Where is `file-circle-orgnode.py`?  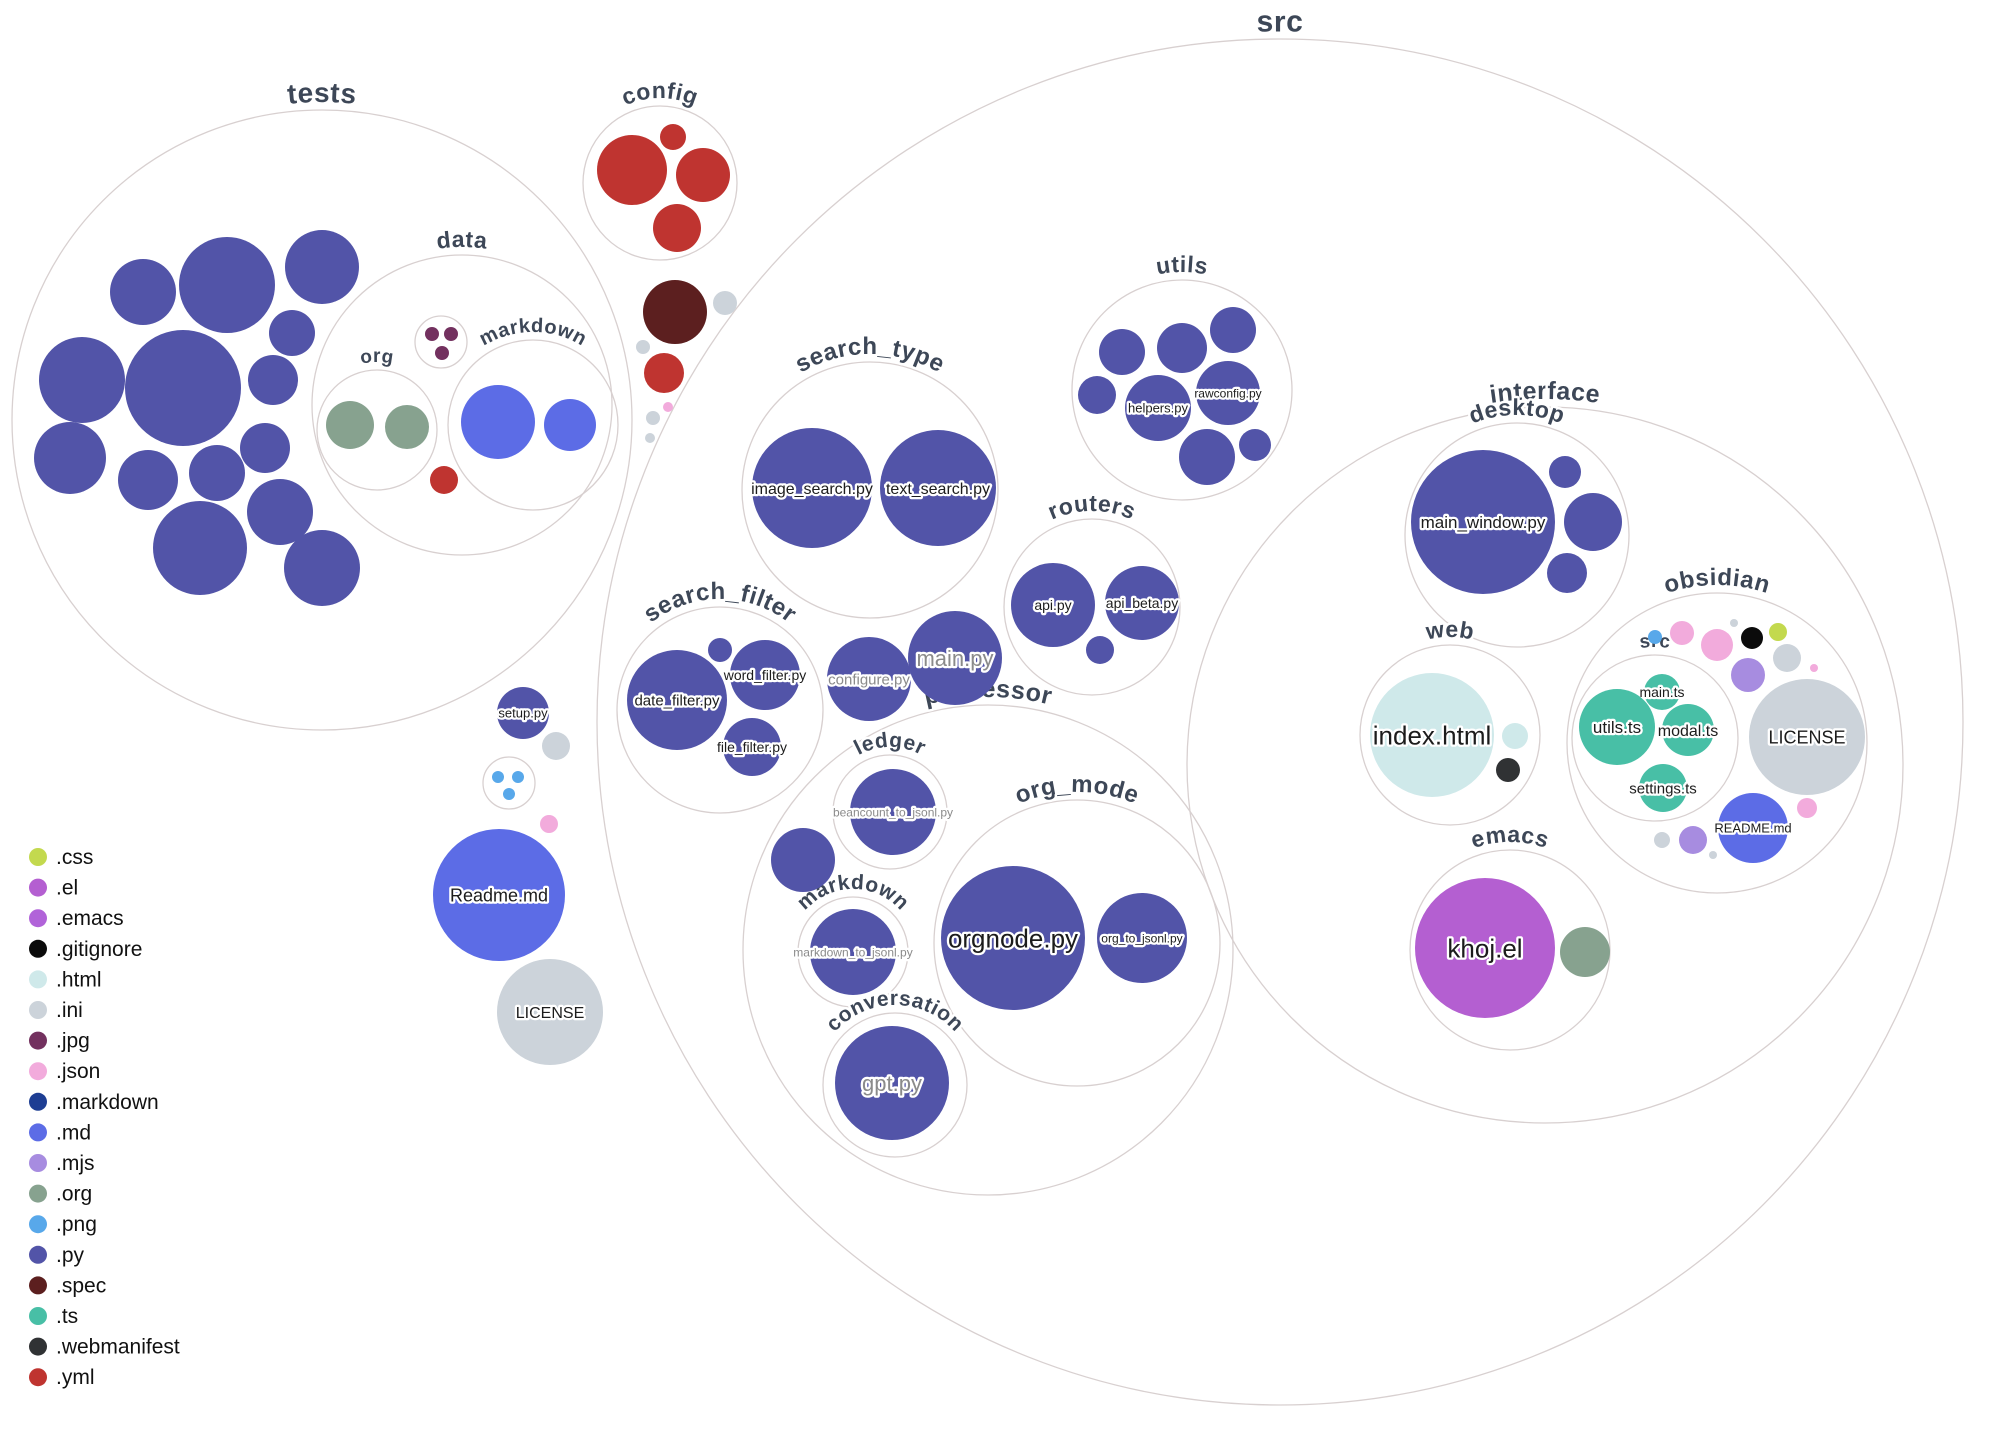 file-circle-orgnode.py is located at coordinates (1013, 938).